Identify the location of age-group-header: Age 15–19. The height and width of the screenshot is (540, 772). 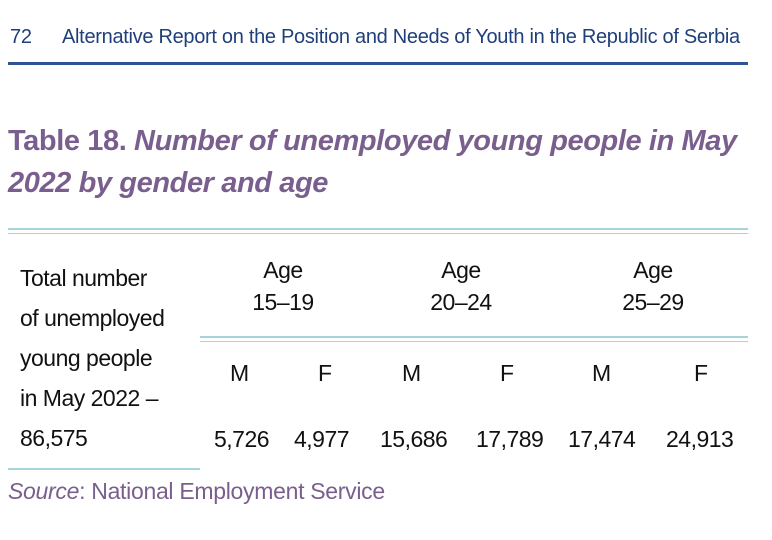
(283, 286).